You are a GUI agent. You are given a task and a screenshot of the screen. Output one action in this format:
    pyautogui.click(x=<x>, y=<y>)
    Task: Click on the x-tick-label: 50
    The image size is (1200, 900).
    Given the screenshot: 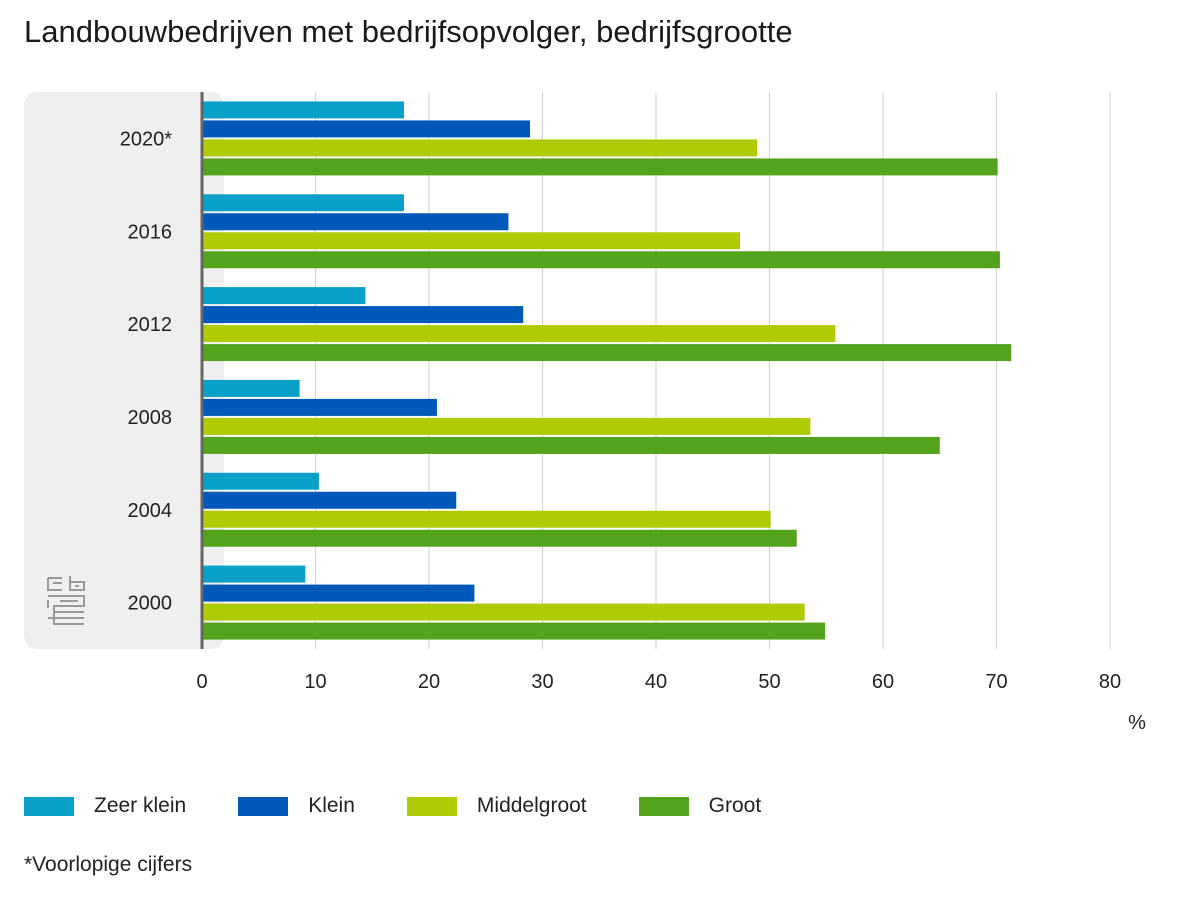 What is the action you would take?
    pyautogui.click(x=769, y=682)
    